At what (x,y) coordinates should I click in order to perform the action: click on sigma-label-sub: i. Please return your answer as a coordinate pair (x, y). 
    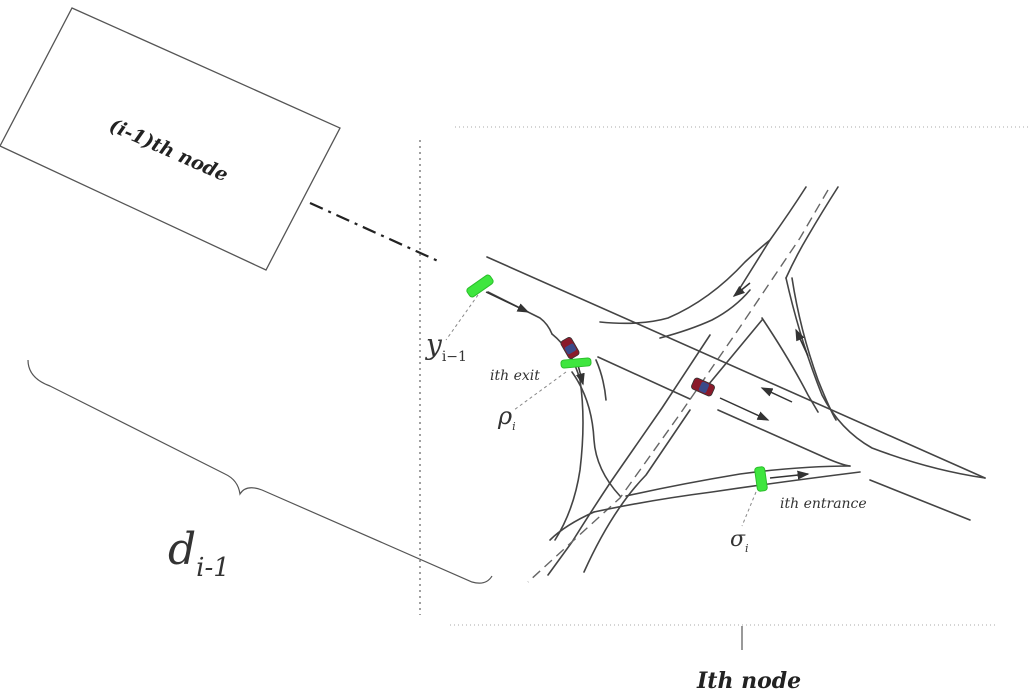
    Looking at the image, I should click on (747, 548).